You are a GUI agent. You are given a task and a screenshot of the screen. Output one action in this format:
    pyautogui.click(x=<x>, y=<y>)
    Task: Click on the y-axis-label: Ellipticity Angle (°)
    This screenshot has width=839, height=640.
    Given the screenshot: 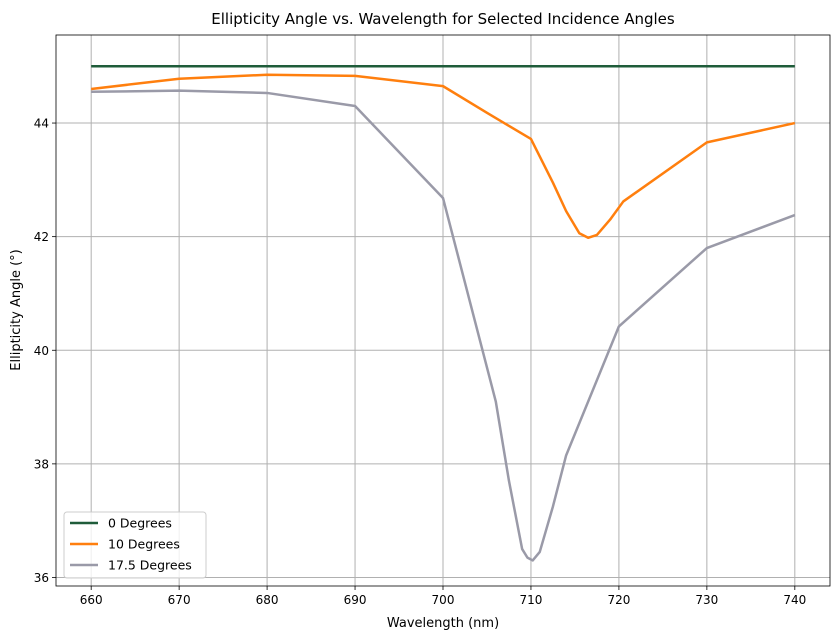 What is the action you would take?
    pyautogui.click(x=16, y=309)
    